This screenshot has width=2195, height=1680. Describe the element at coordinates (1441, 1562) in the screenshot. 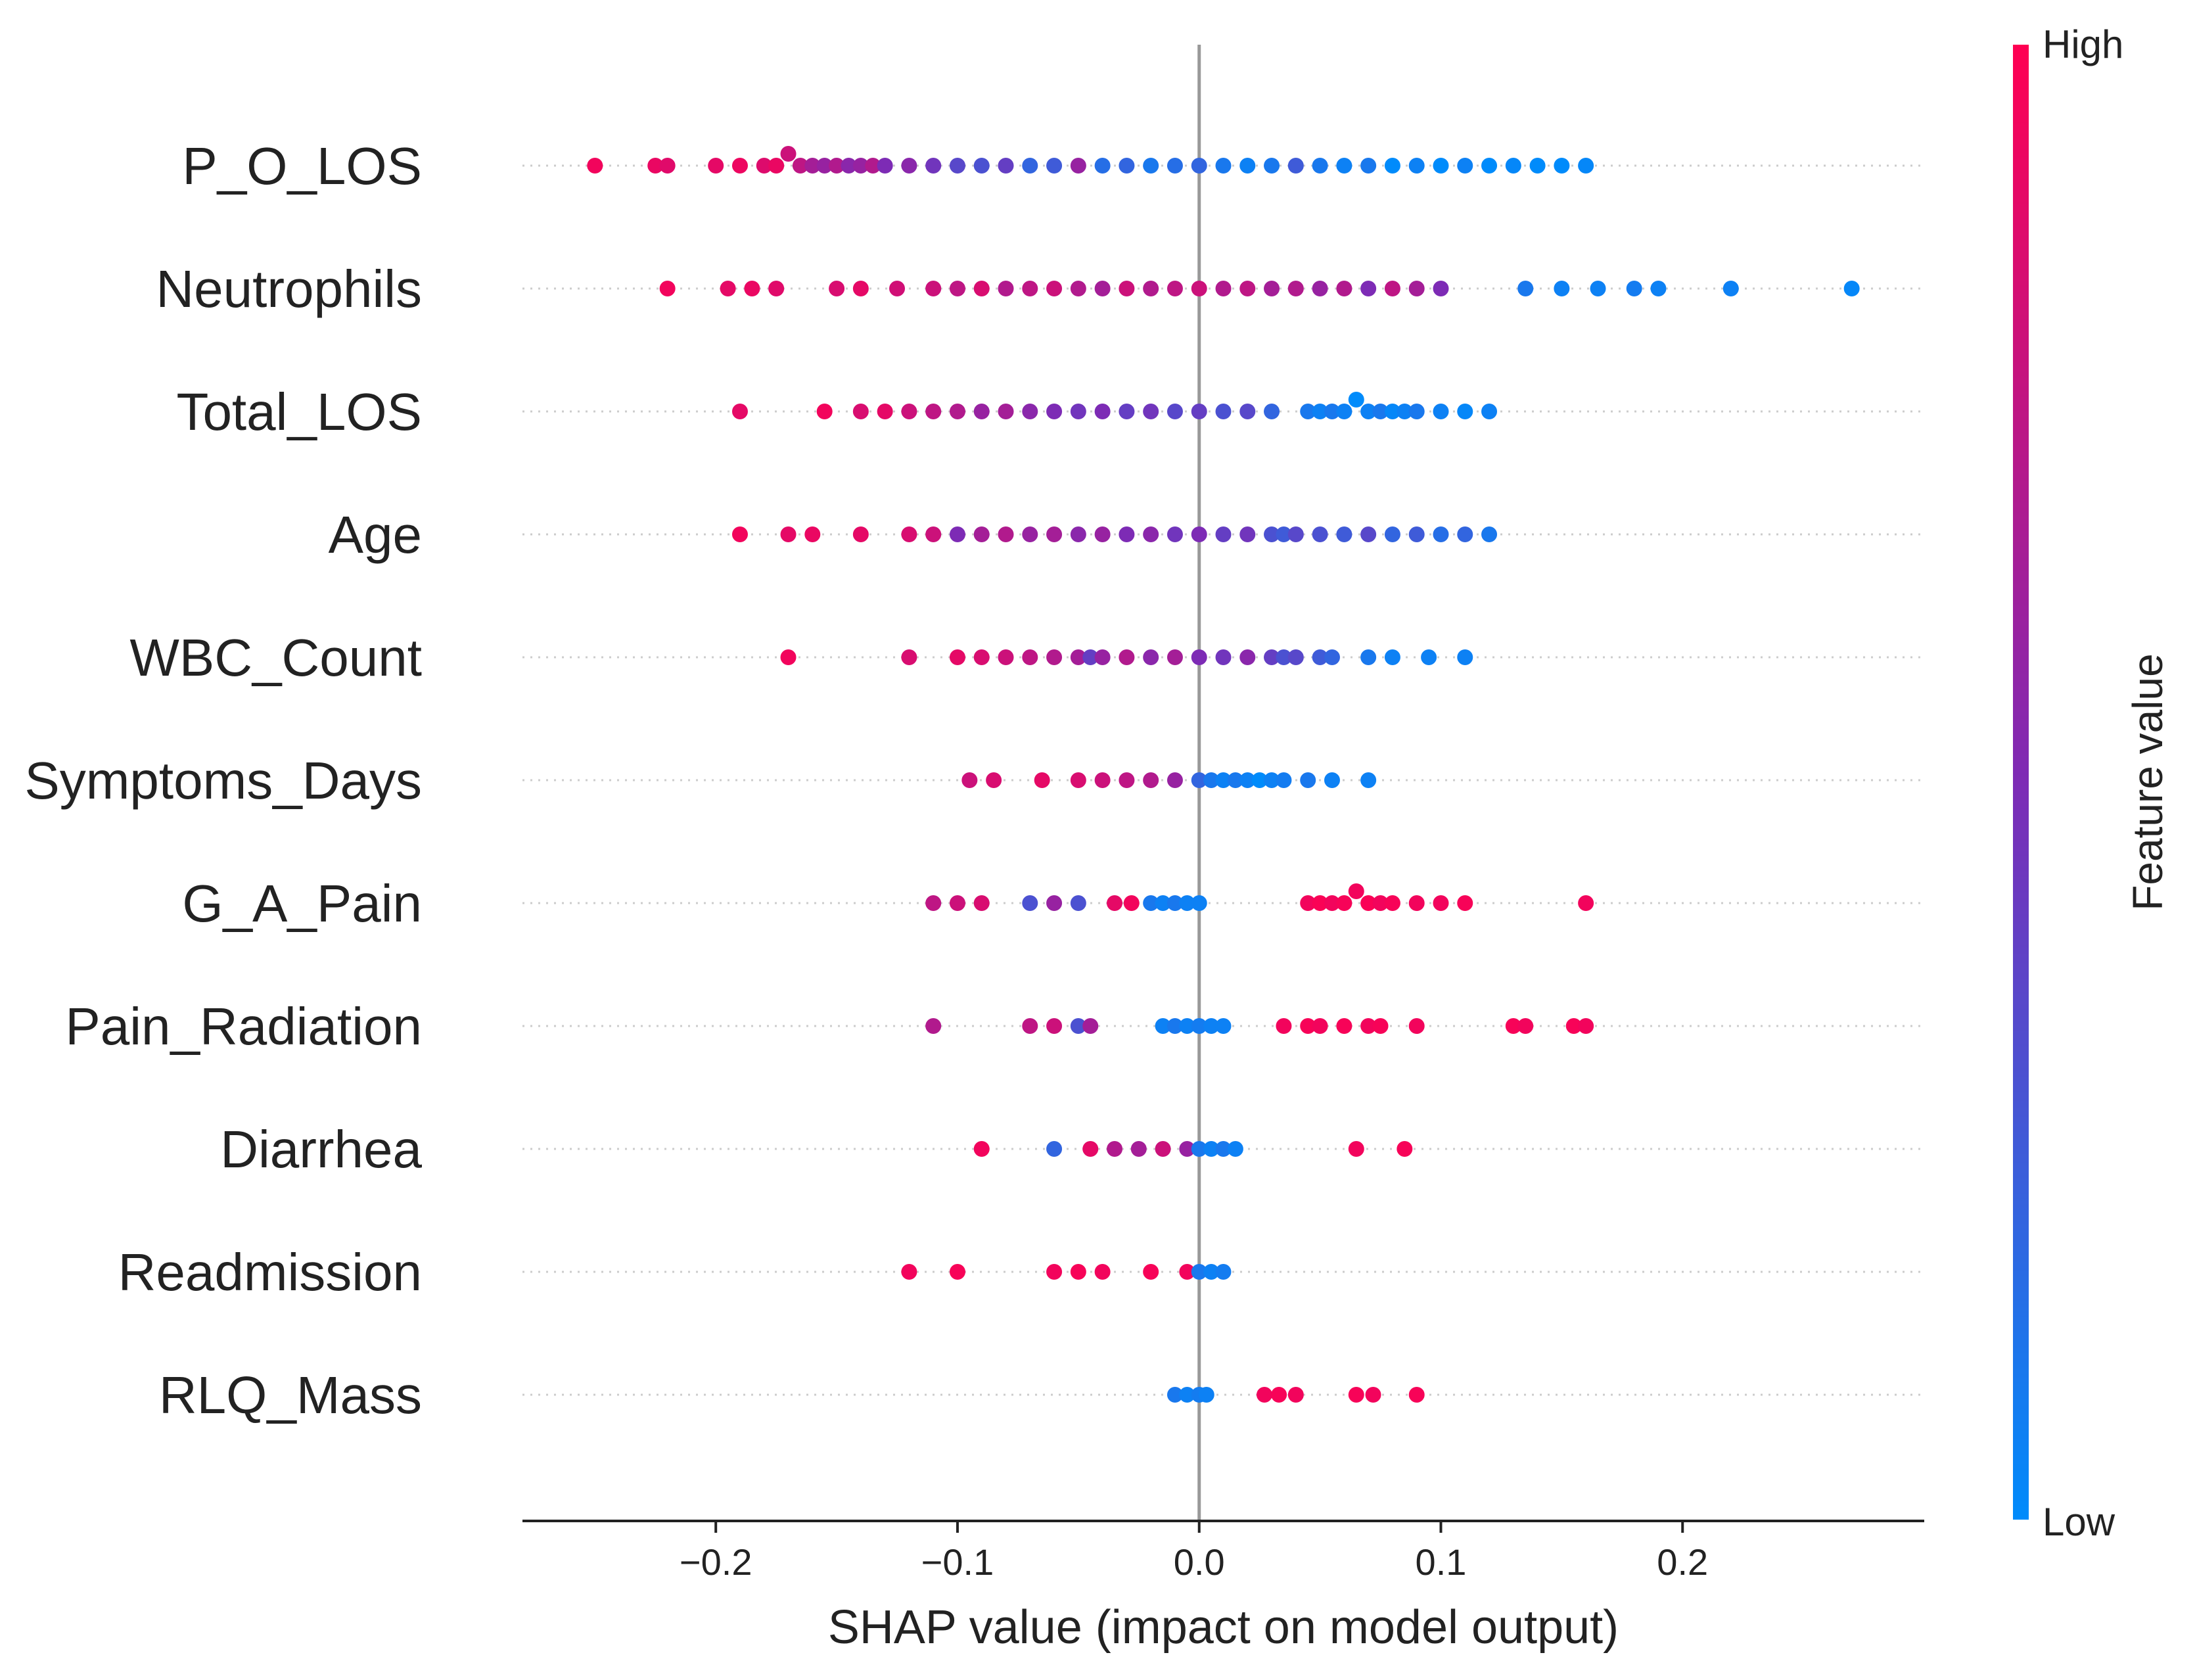

I see `x-tick-label: 0.1` at that location.